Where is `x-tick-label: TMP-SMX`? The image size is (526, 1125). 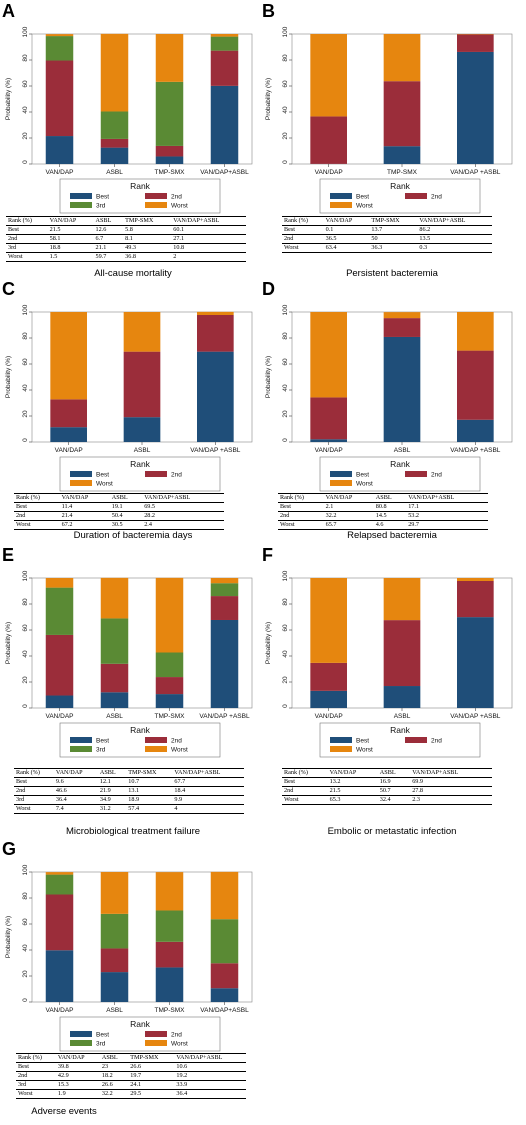 x-tick-label: TMP-SMX is located at coordinates (170, 716).